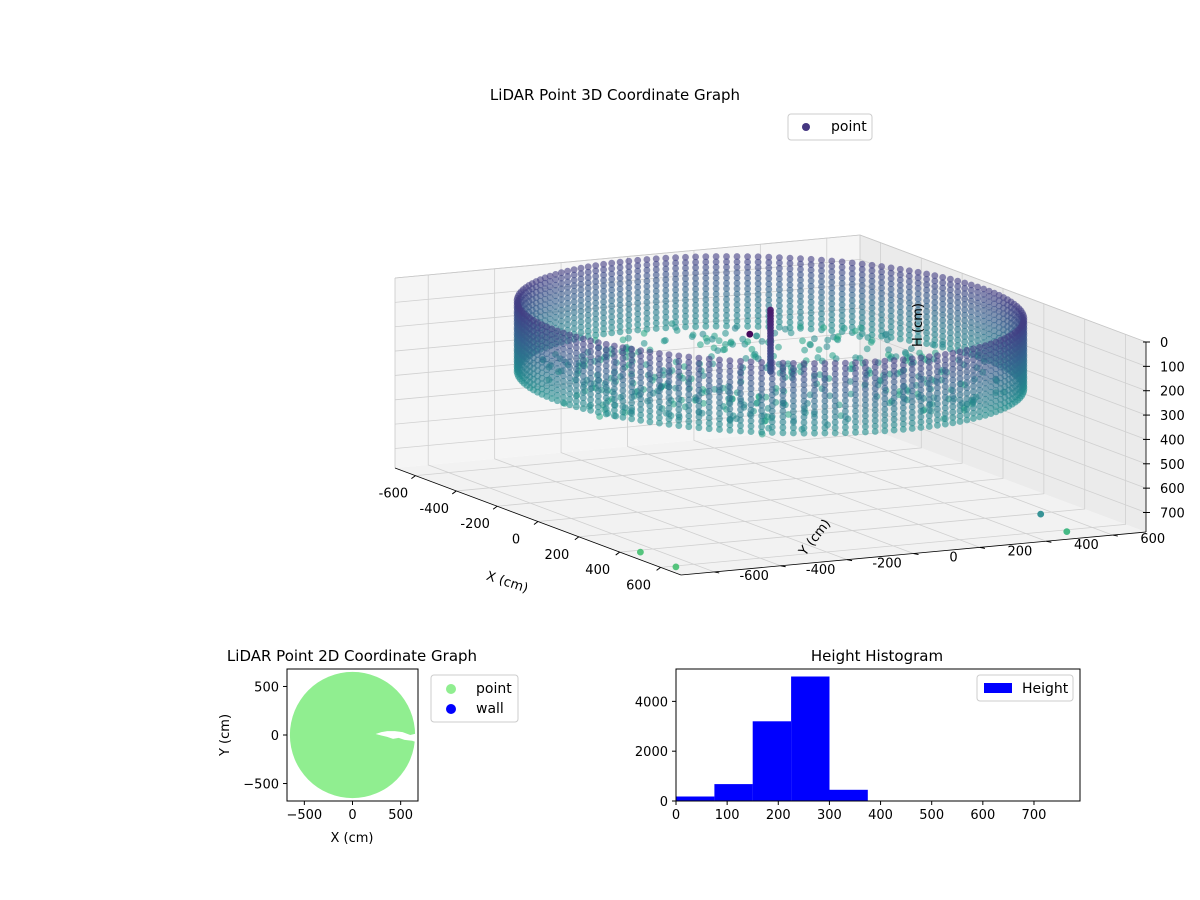  I want to click on histogram-bar, so click(772, 761).